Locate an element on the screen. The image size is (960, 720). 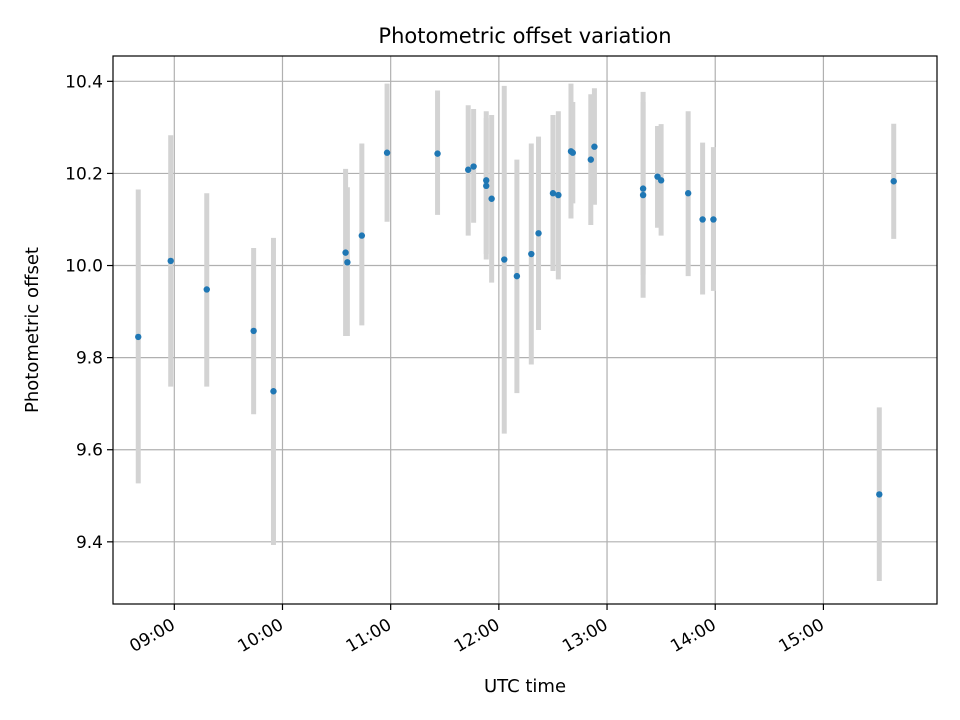
y-tick-label: 9.4 is located at coordinates (89, 543).